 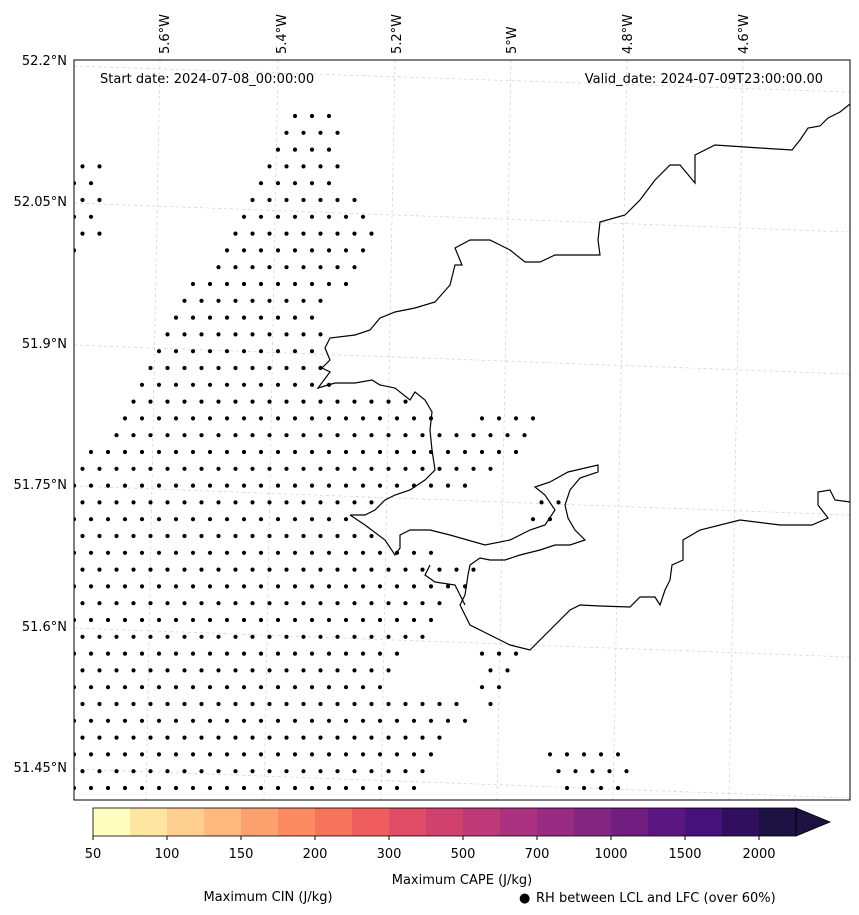 What do you see at coordinates (462, 880) in the screenshot?
I see `colorbar-label: Maximum CAPE (J/kg)` at bounding box center [462, 880].